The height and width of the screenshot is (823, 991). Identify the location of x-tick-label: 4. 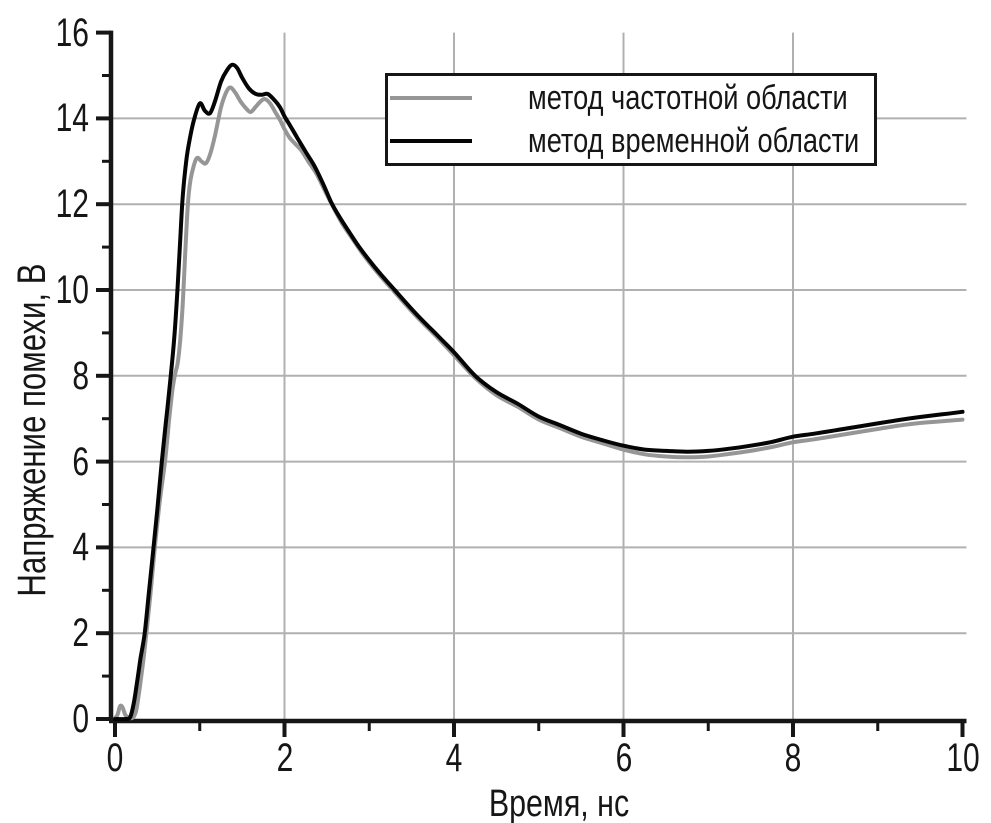
(454, 758).